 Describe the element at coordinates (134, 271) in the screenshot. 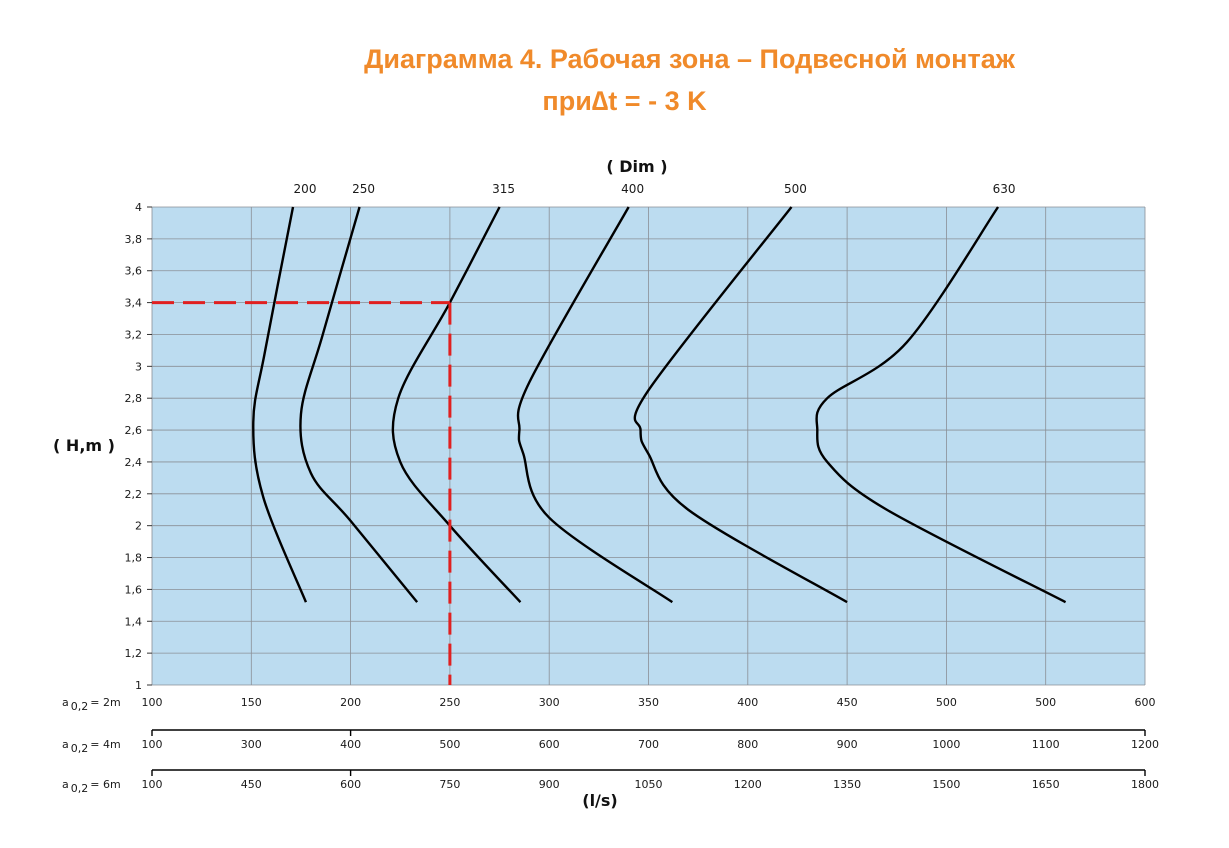

I see `y-tick-label: 3,6` at that location.